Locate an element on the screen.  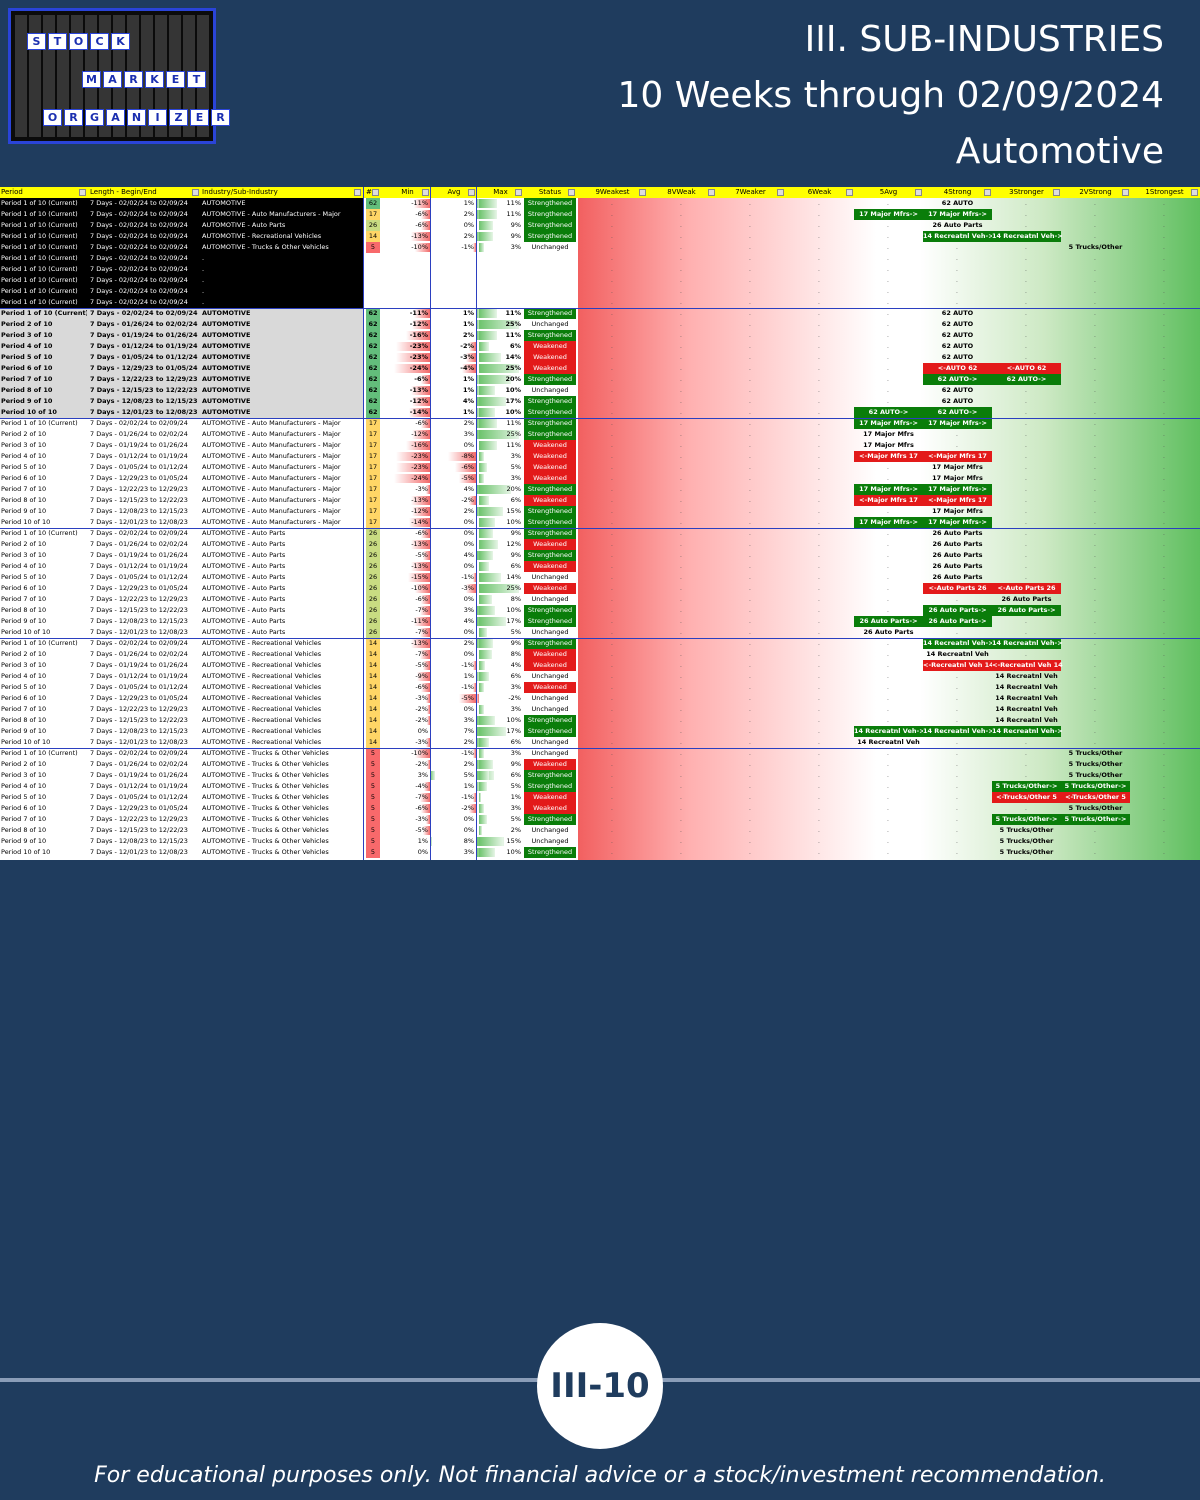
column-header: 6Weak is located at coordinates (819, 192).